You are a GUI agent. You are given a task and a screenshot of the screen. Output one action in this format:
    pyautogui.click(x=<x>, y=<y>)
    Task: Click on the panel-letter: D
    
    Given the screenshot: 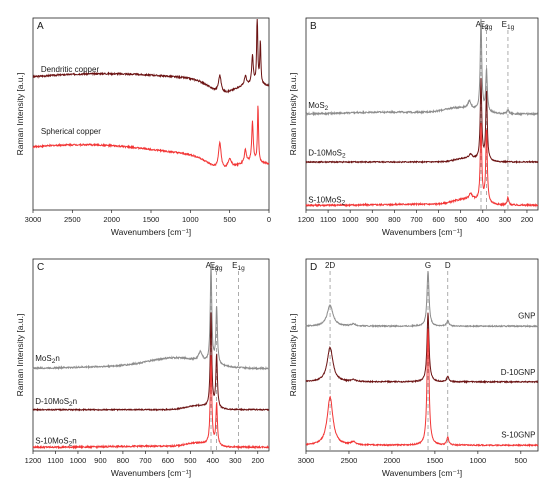 What is the action you would take?
    pyautogui.click(x=313, y=267)
    